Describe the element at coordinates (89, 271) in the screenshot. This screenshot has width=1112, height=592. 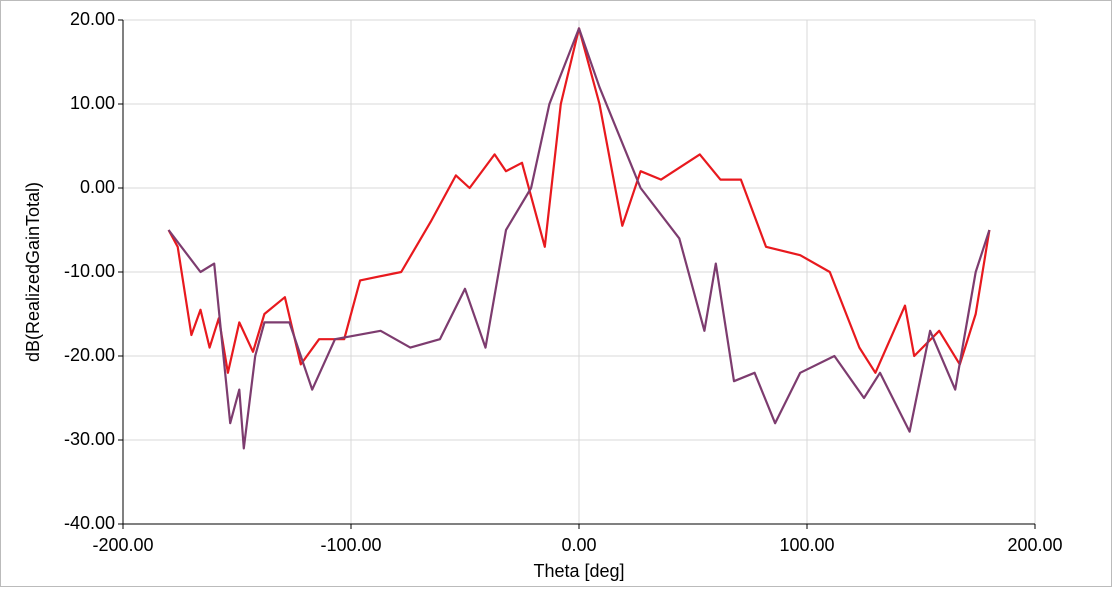
I see `y-tick-label: -10.00` at that location.